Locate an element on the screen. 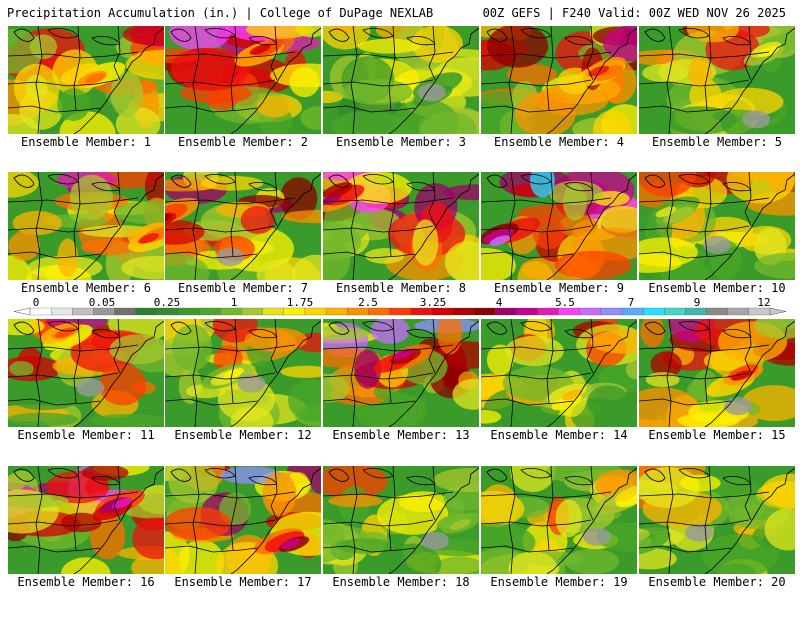 This screenshot has width=800, height=626. ensemble-member-label: Ensemble Member: 8 is located at coordinates (401, 288).